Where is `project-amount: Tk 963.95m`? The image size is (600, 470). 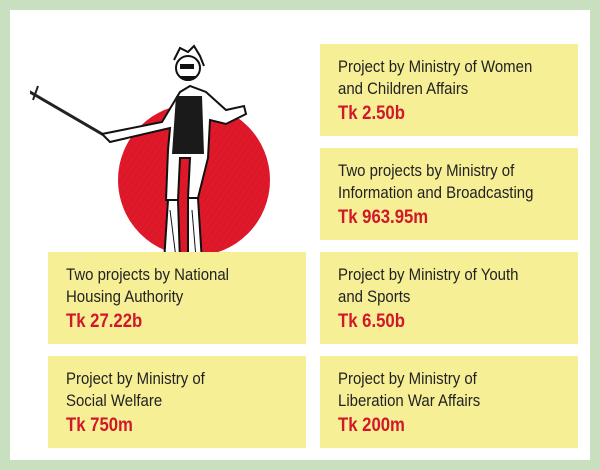
project-amount: Tk 963.95m is located at coordinates (383, 217).